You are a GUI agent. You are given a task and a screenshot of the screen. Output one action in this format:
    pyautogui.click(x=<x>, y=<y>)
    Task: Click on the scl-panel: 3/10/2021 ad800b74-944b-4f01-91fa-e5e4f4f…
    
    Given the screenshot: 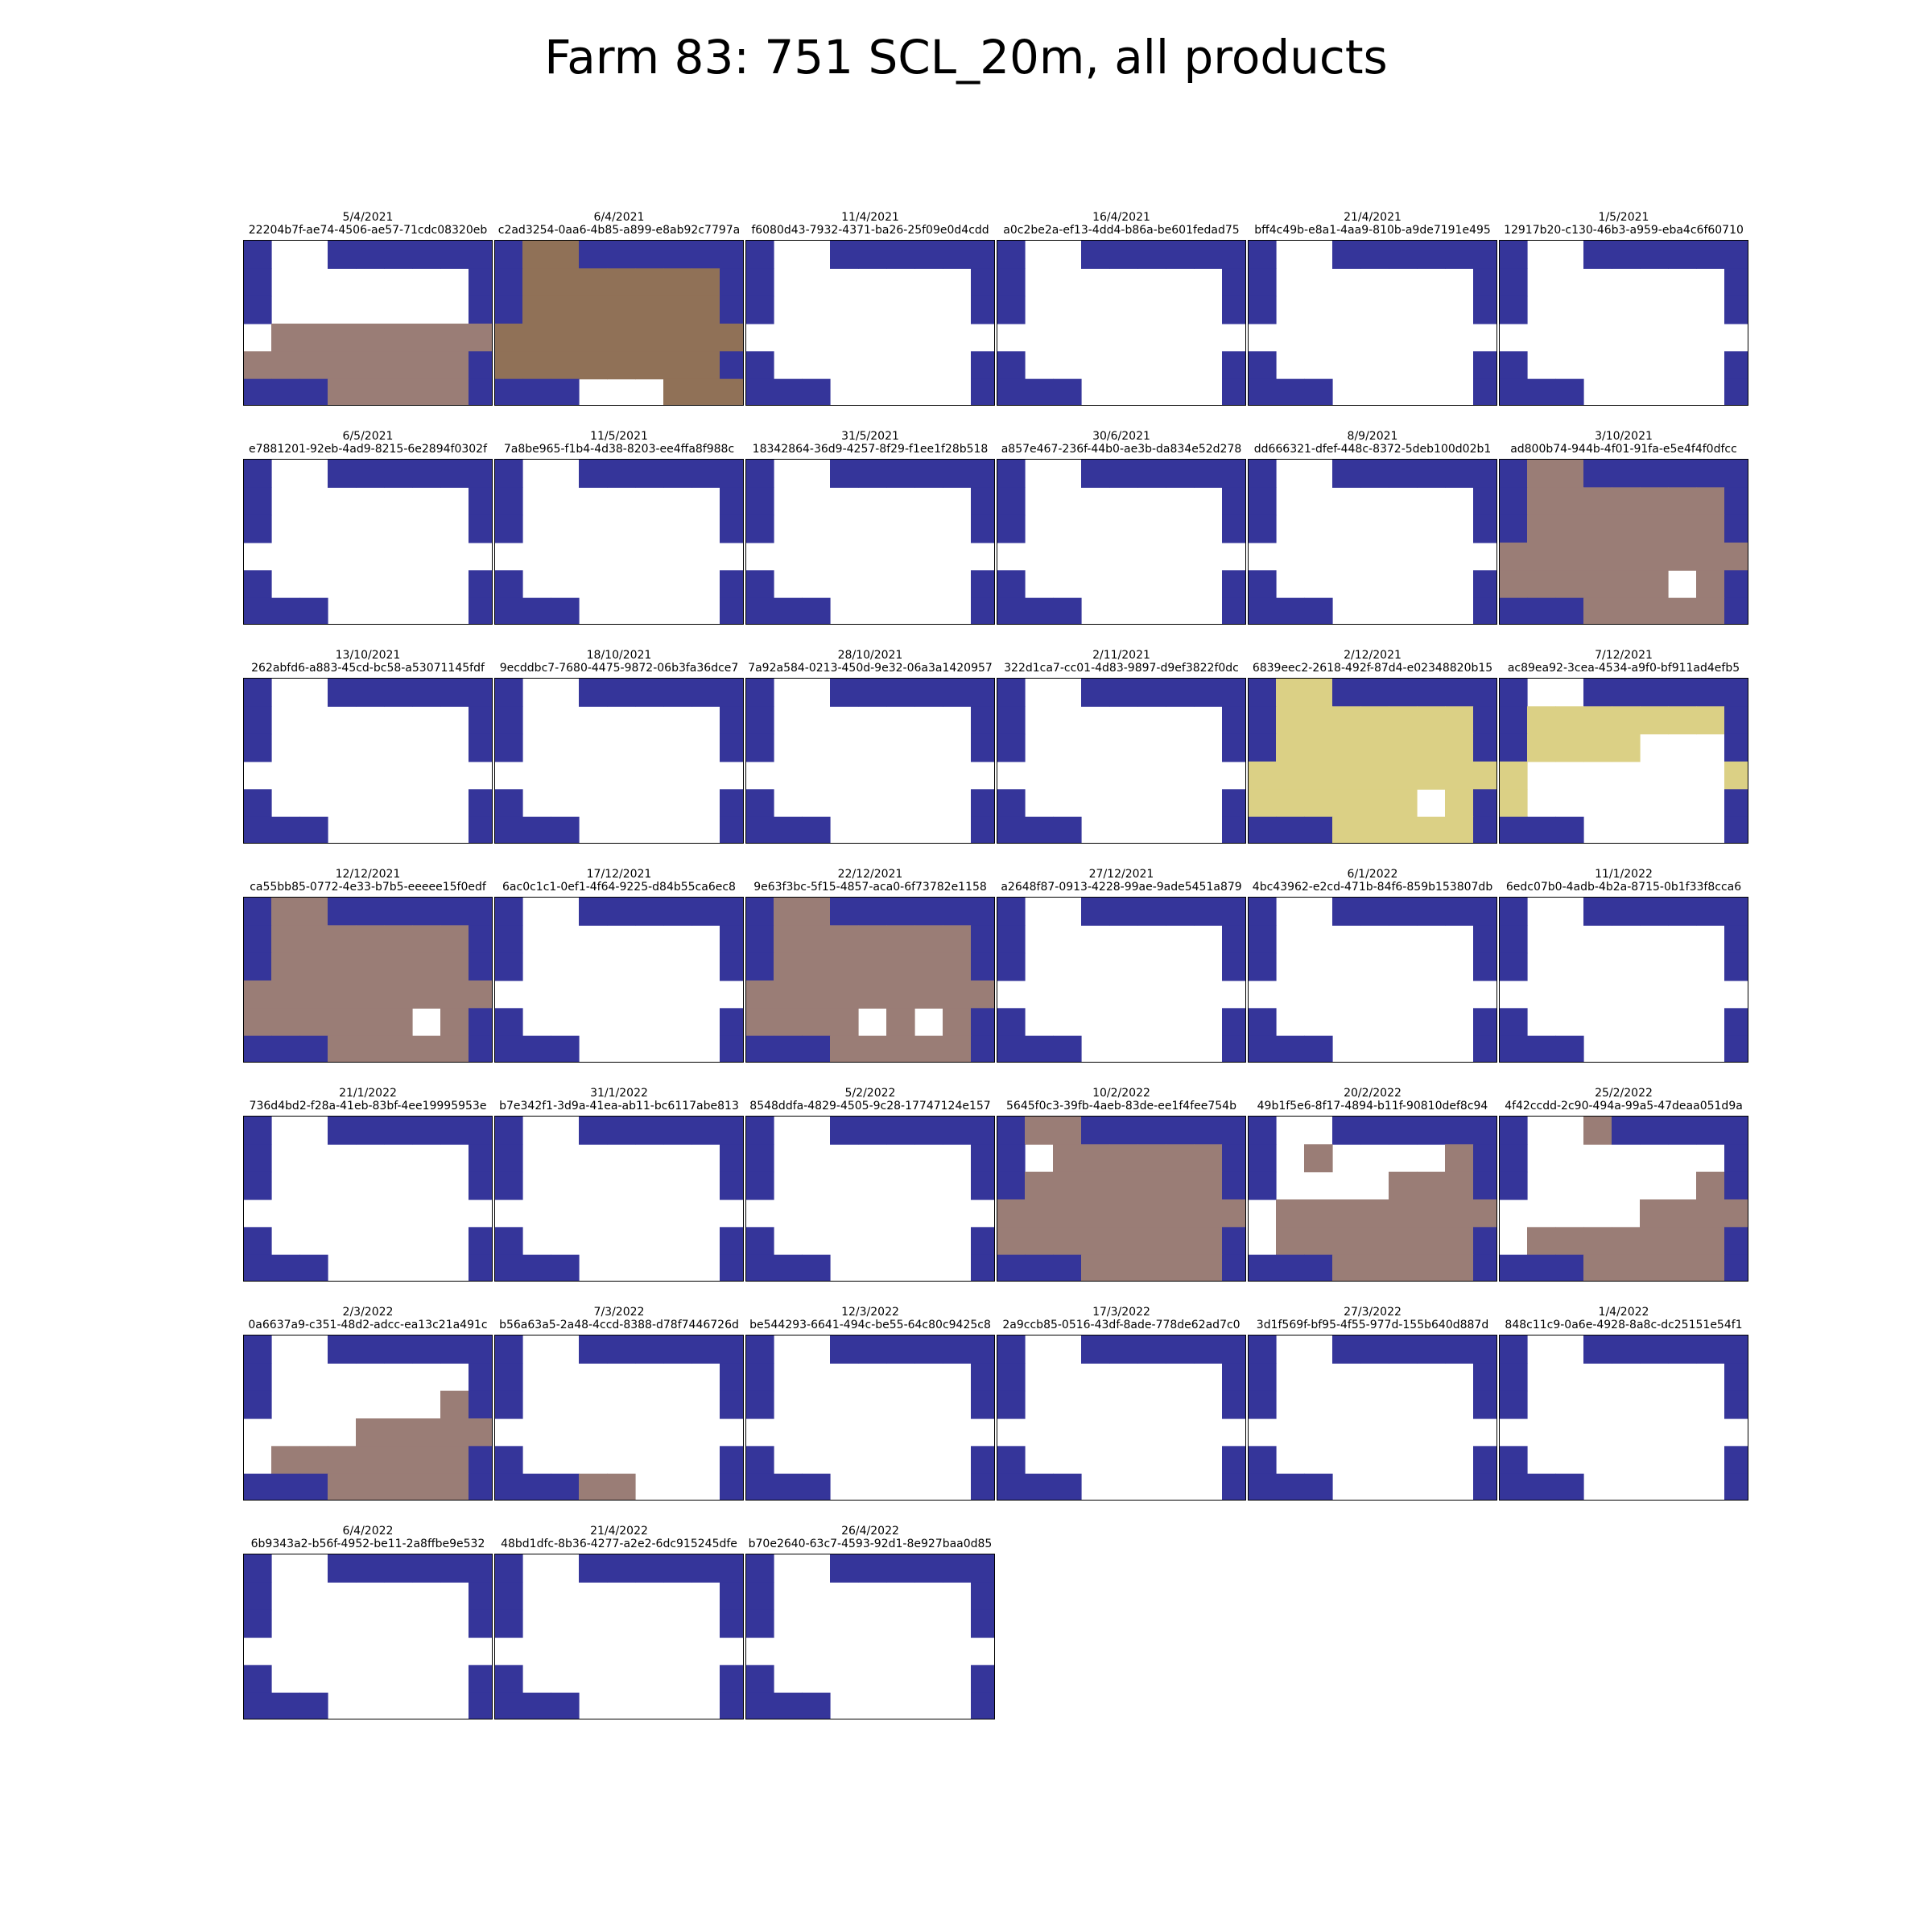 What is the action you would take?
    pyautogui.click(x=1623, y=527)
    